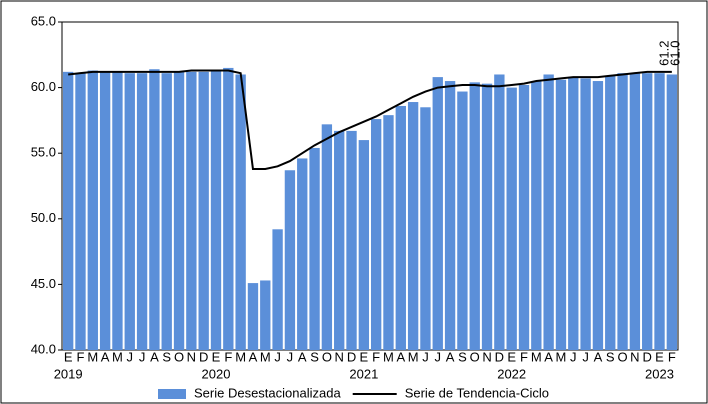 The width and height of the screenshot is (708, 404). What do you see at coordinates (172, 394) in the screenshot?
I see `legend-swatch` at bounding box center [172, 394].